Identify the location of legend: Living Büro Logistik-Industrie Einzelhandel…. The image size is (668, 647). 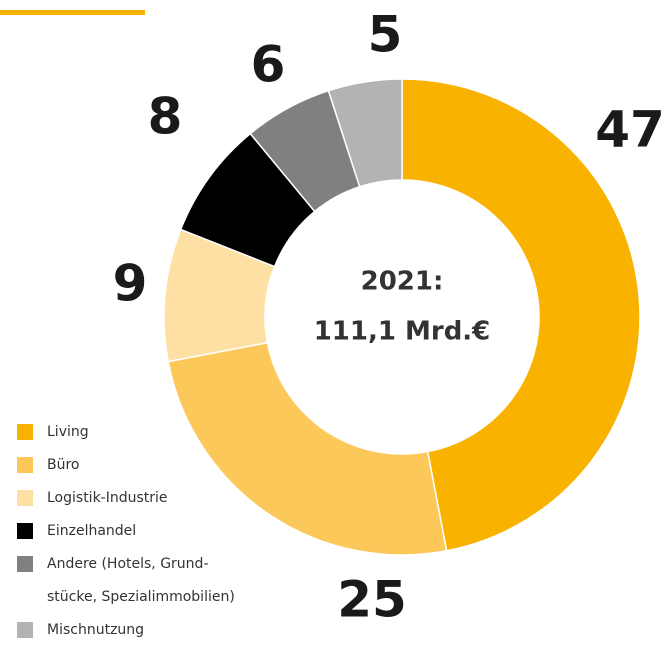
(142, 531).